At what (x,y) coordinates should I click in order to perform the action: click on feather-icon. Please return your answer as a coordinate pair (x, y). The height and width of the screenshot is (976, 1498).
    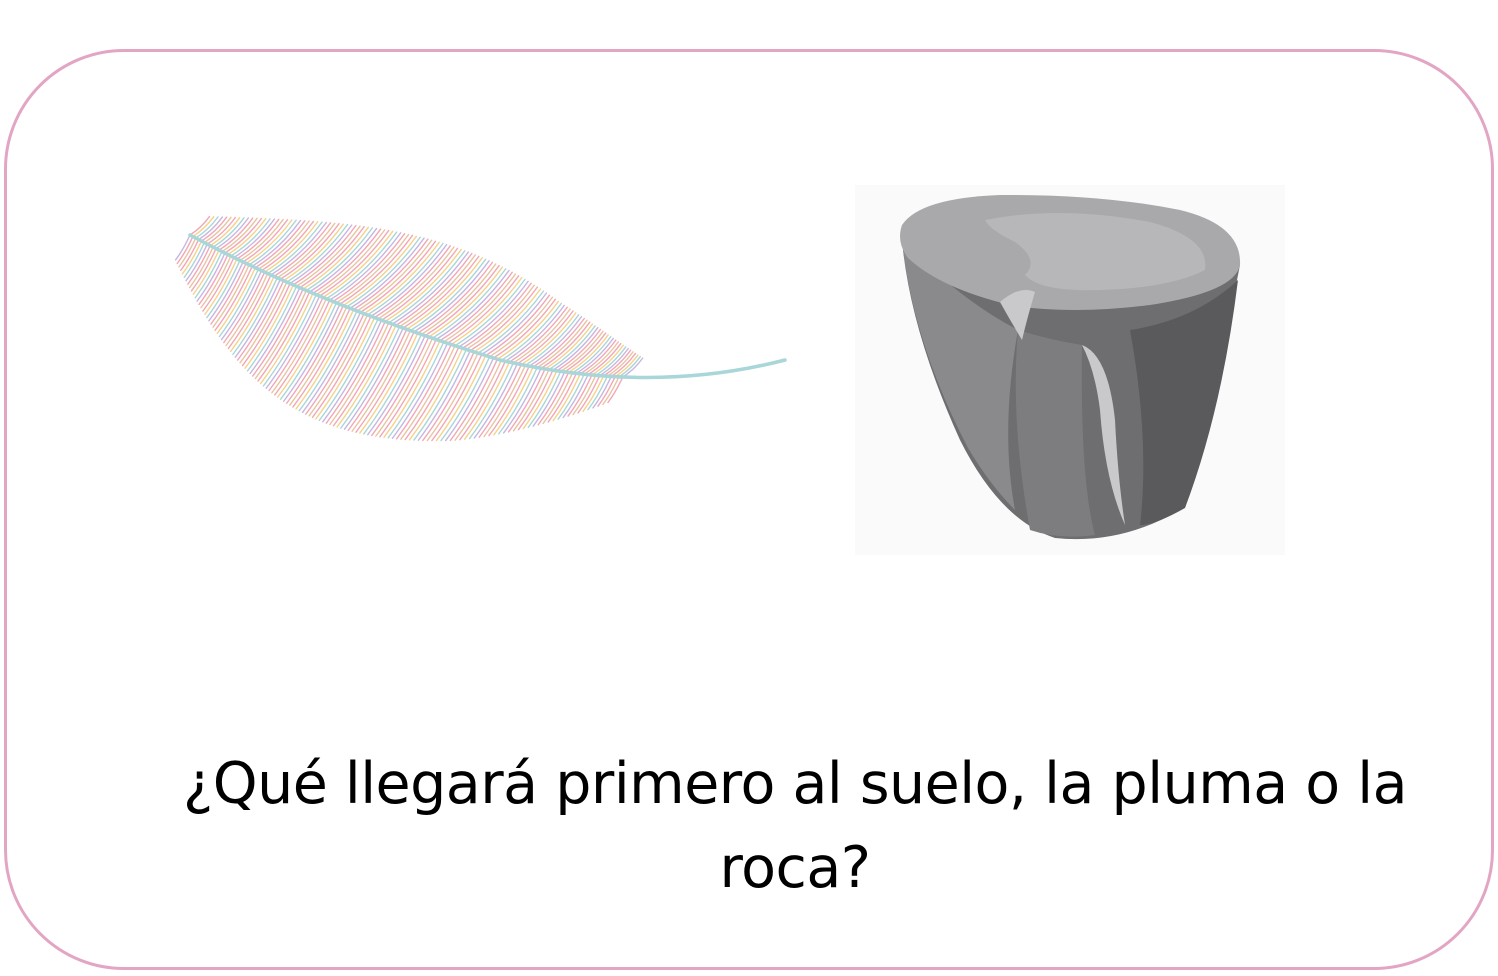
    Looking at the image, I should click on (480, 328).